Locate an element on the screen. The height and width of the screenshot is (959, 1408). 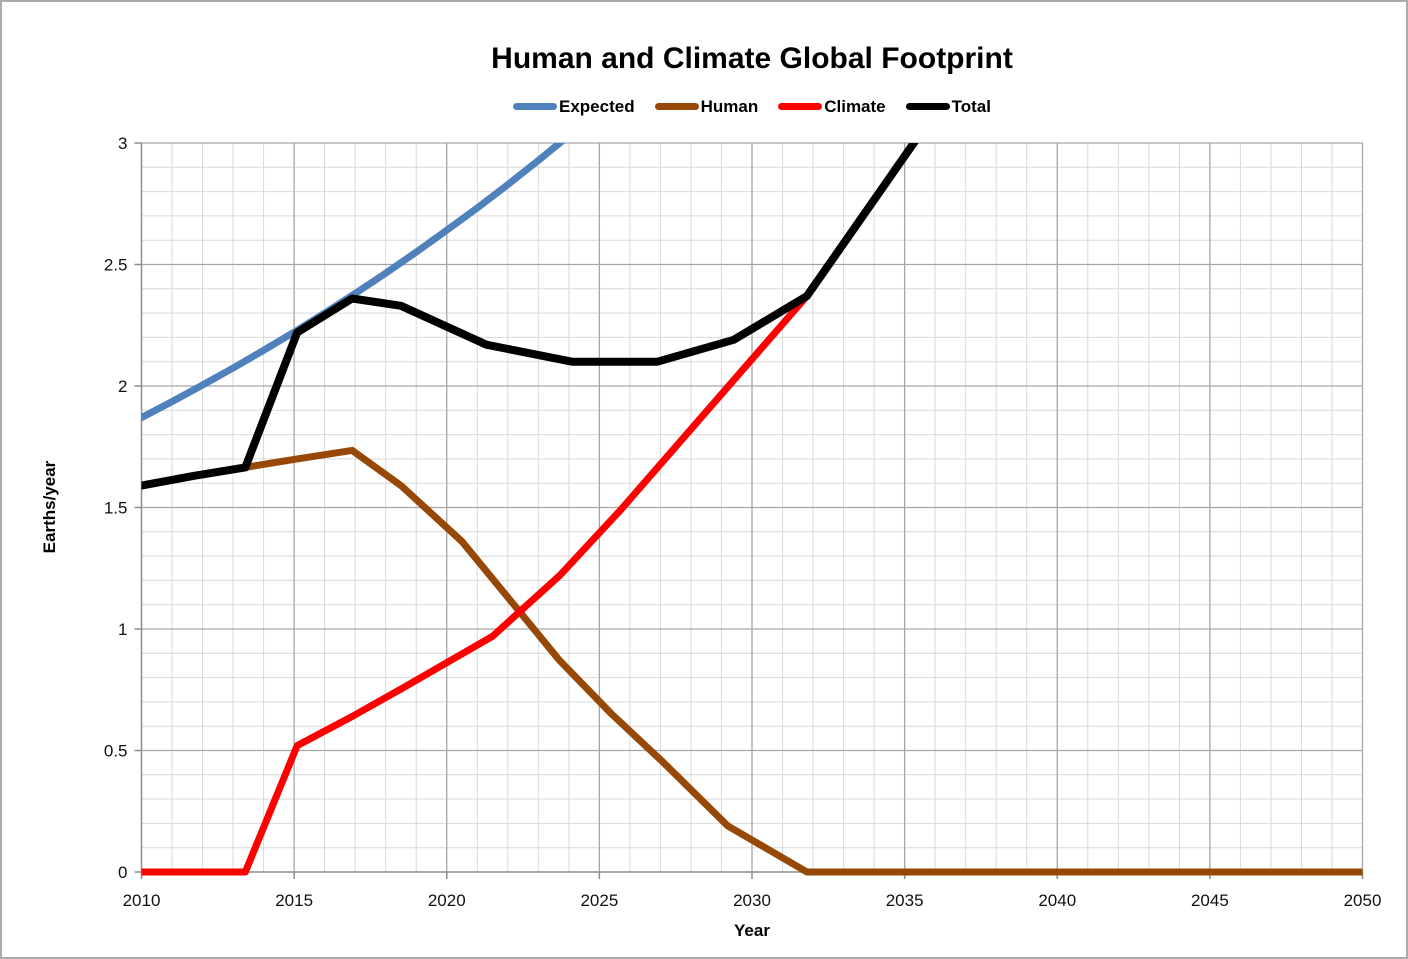
legend-label-expected: Expected is located at coordinates (597, 106).